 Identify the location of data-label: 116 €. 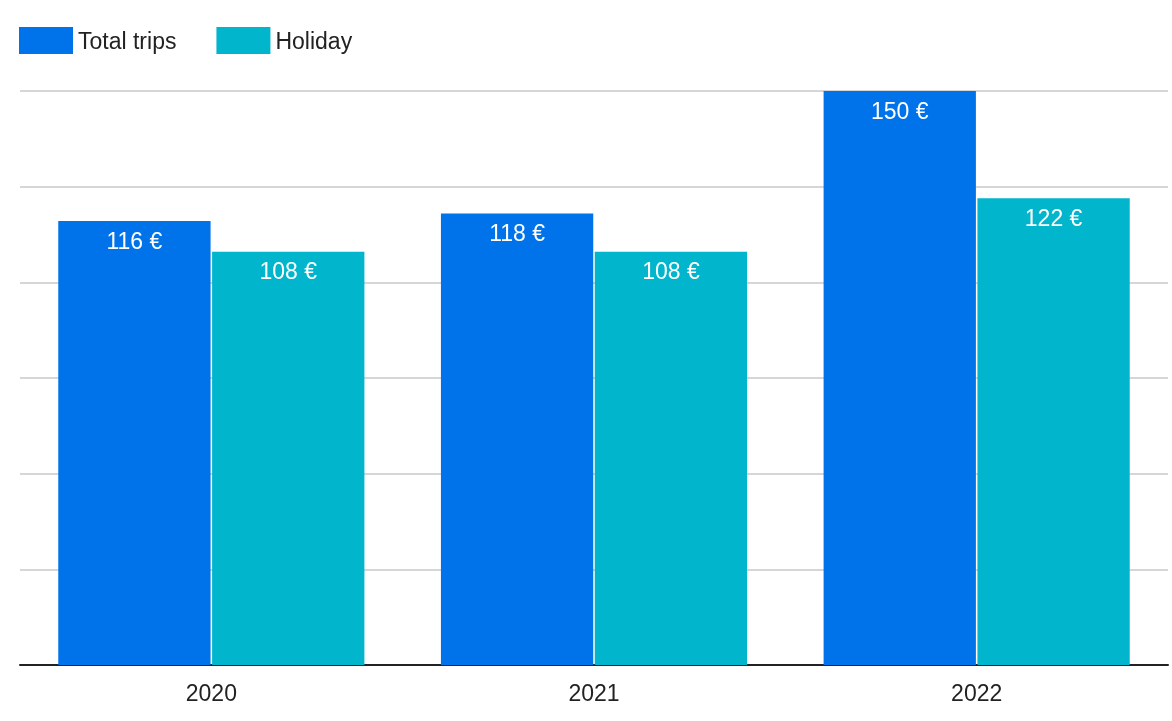
(134, 240).